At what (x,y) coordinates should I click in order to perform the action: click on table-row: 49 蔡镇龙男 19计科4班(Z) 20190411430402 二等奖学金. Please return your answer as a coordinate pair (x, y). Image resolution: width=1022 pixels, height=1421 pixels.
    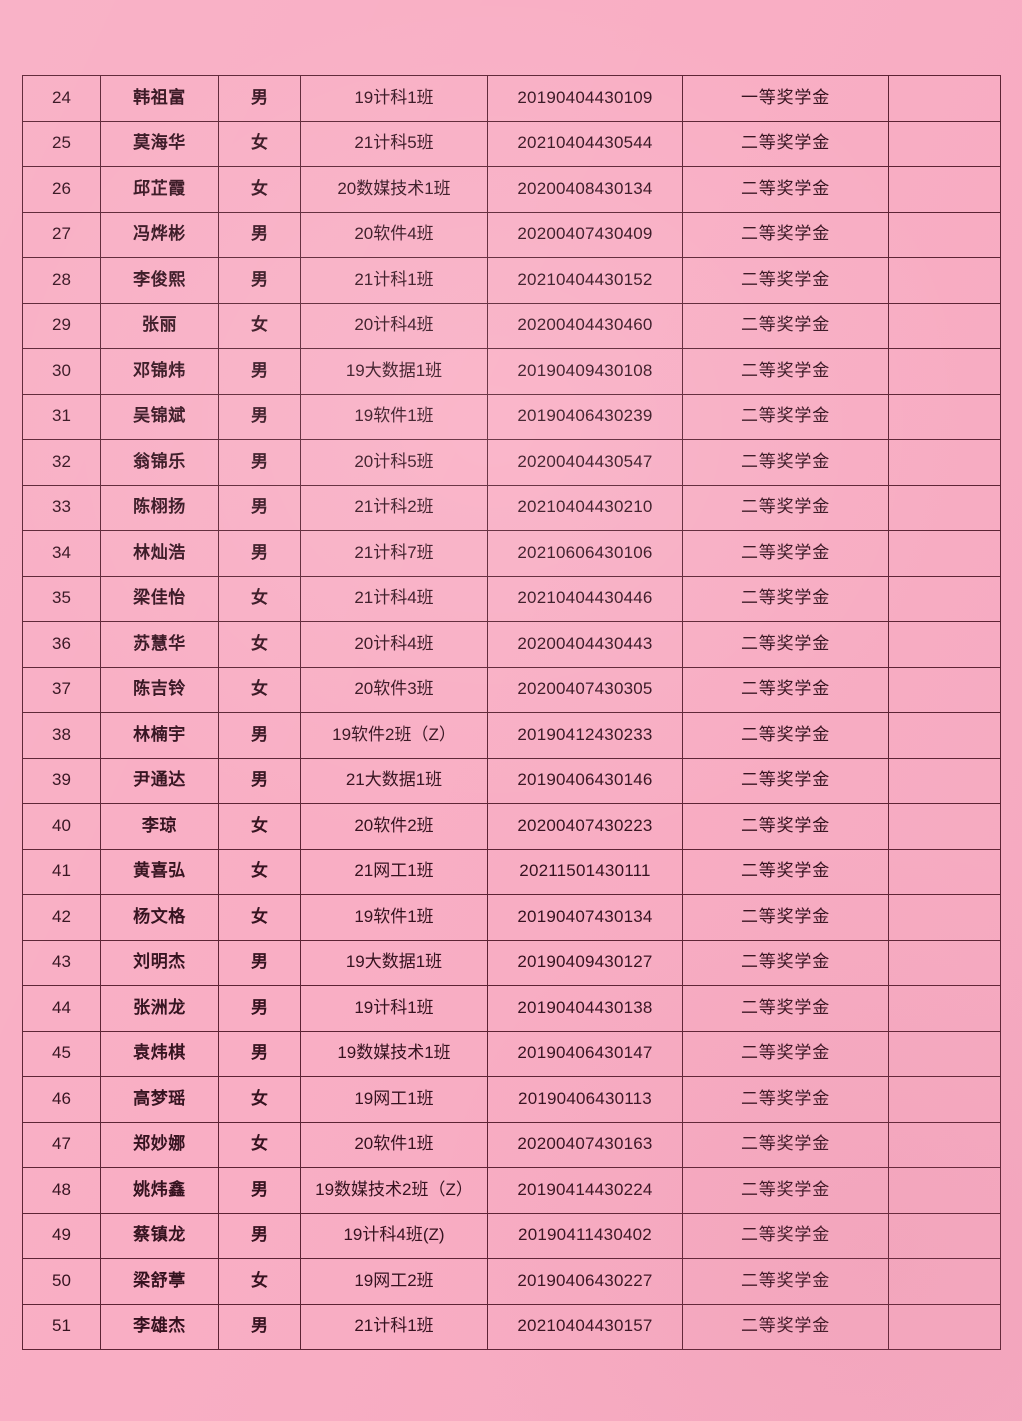
    Looking at the image, I should click on (511, 1235).